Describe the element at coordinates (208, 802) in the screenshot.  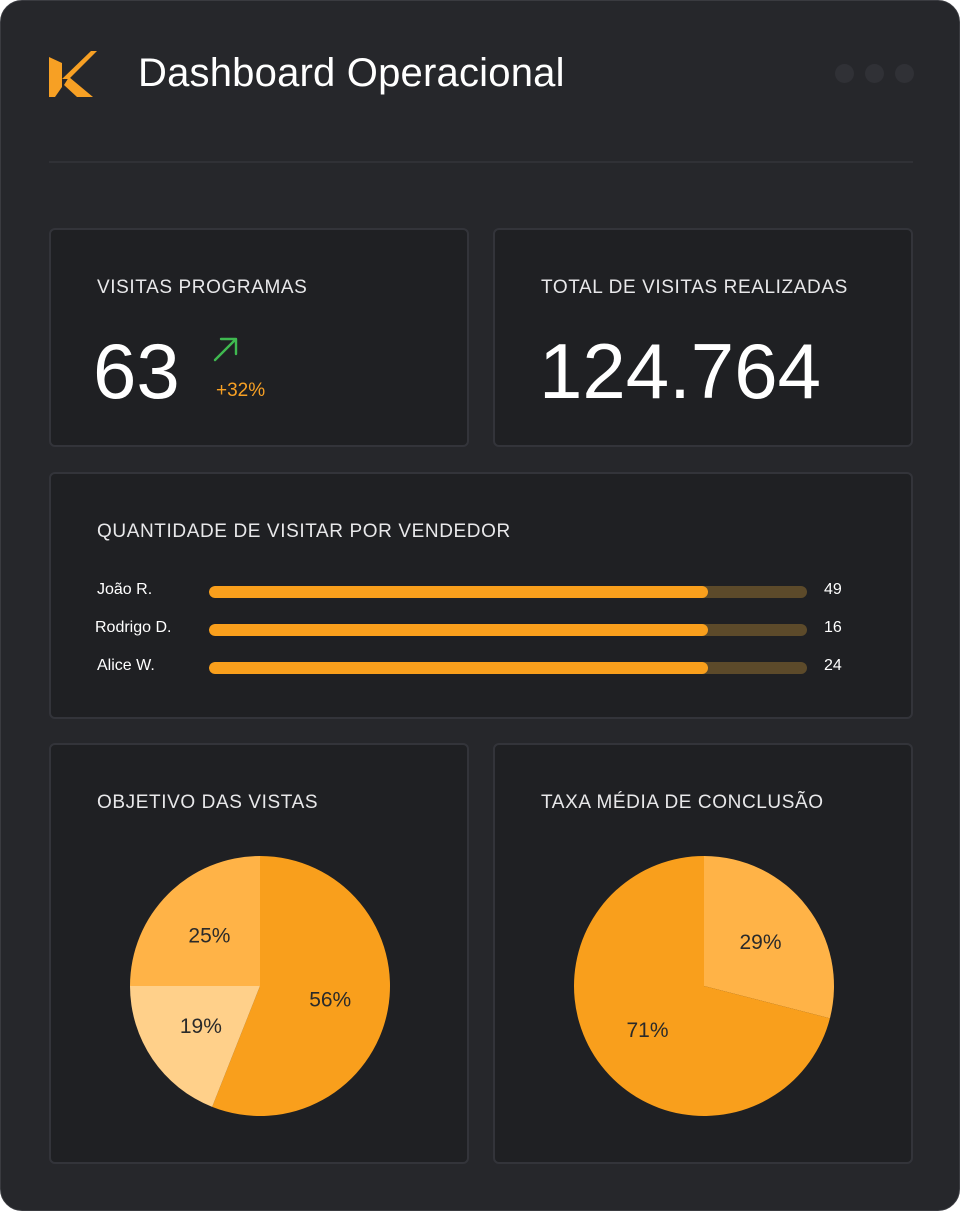
I see `objective-chart-title: OBJETIVO DAS VISTAS` at that location.